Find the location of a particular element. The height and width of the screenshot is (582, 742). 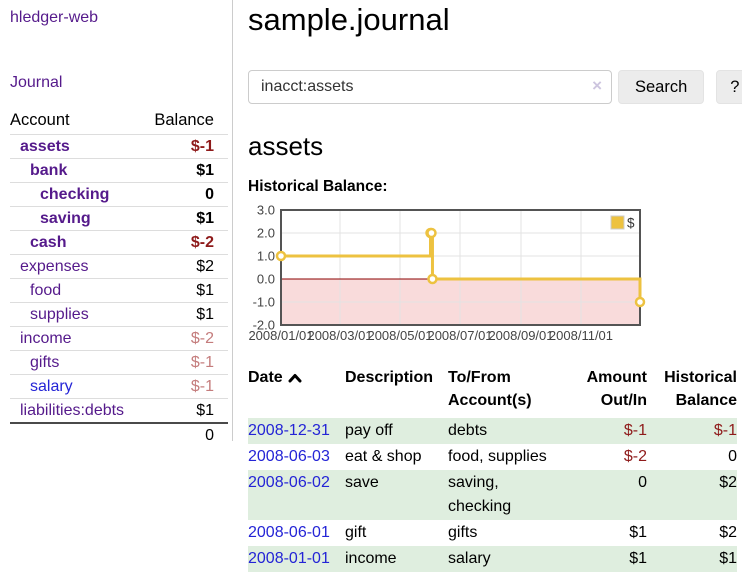

account-row: supplies $1 is located at coordinates (119, 314).